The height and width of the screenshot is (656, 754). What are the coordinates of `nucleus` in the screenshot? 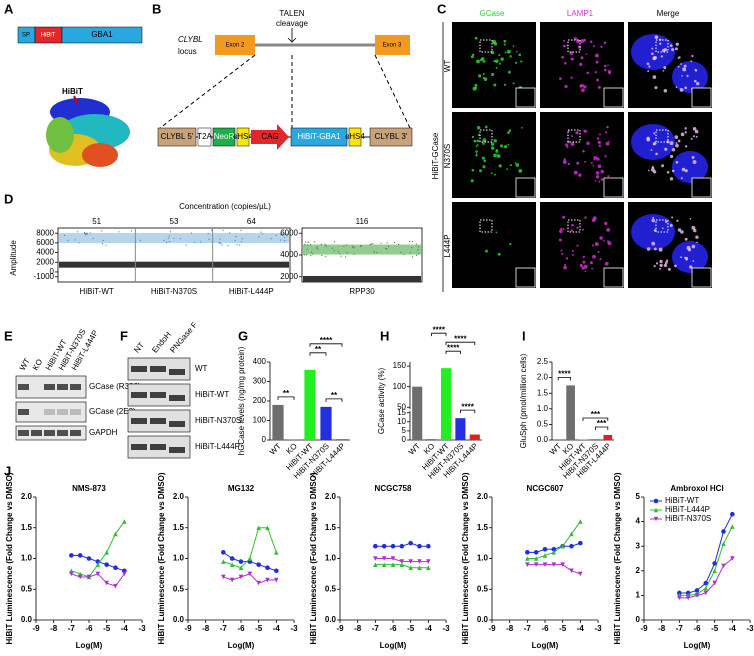 It's located at (653, 232).